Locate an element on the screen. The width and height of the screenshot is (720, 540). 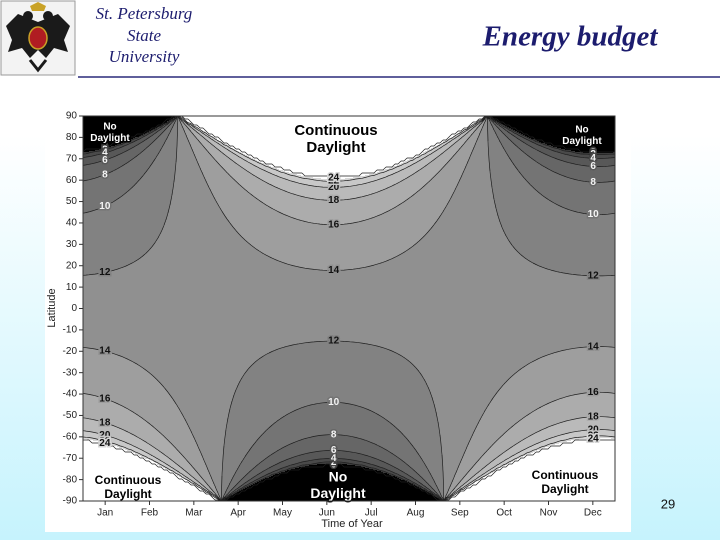
region-annotation: Daylight is located at coordinates (127, 494).